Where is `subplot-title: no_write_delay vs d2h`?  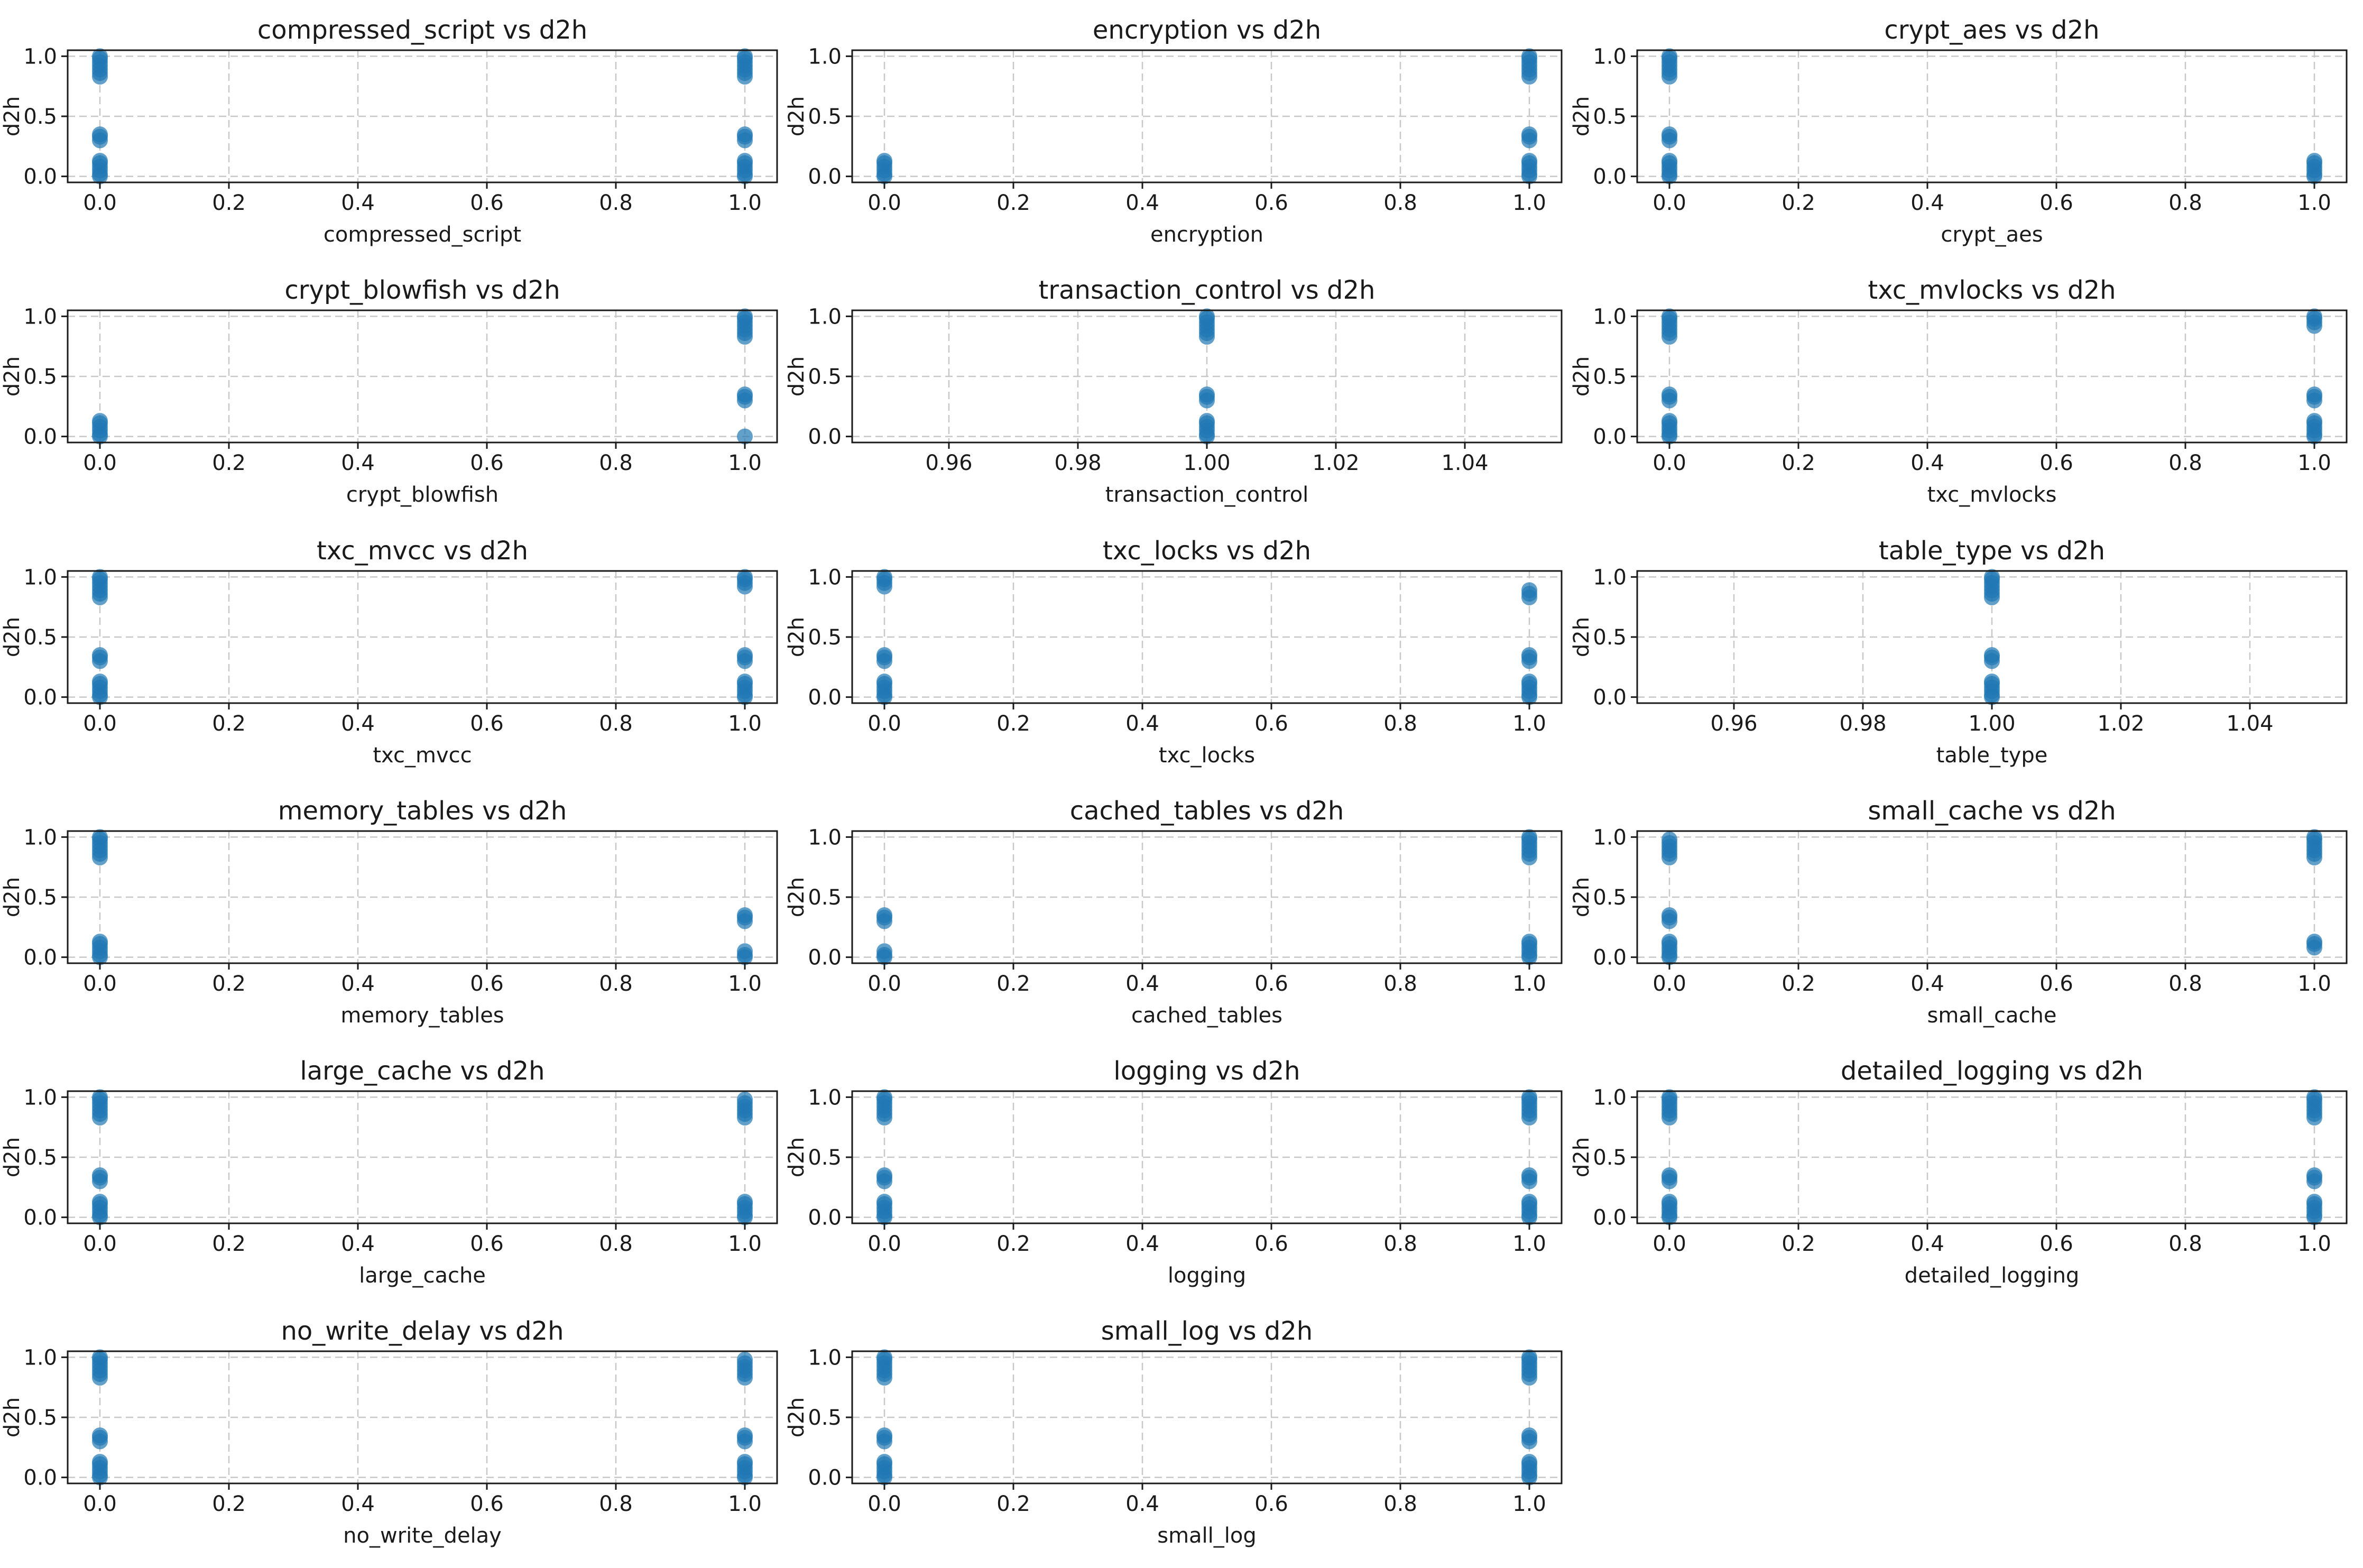
subplot-title: no_write_delay vs d2h is located at coordinates (422, 1331).